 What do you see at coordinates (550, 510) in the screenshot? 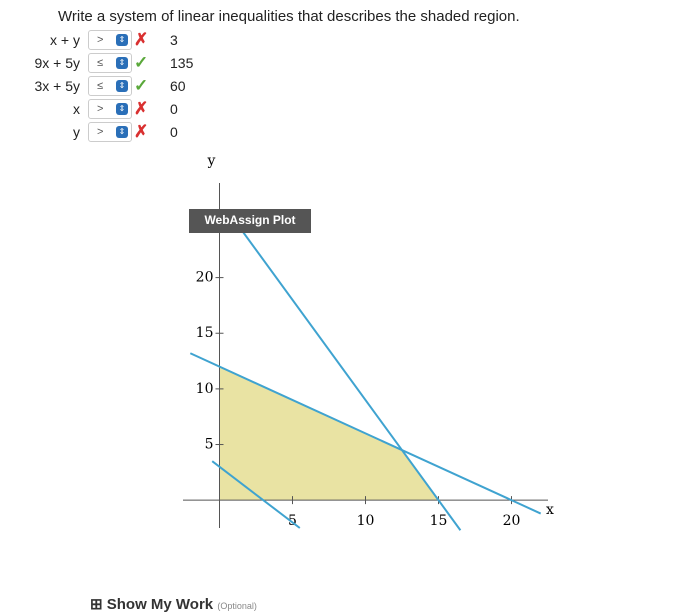
I see `x-axis-label: x` at bounding box center [550, 510].